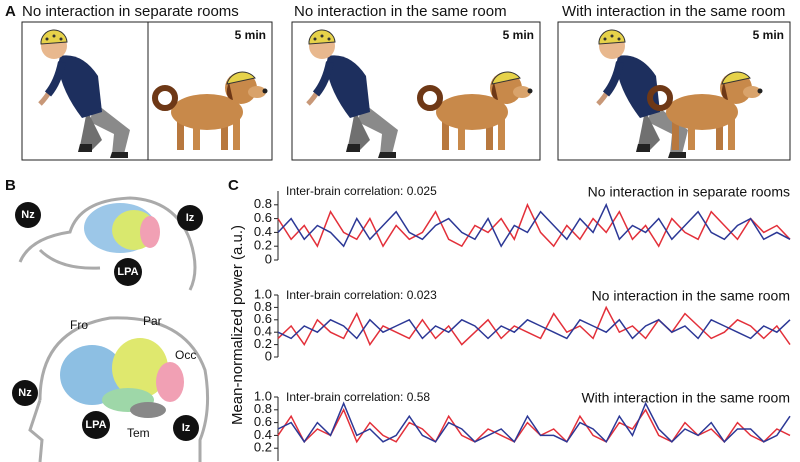 Image resolution: width=800 pixels, height=462 pixels. Describe the element at coordinates (138, 433) in the screenshot. I see `region-label: Tem` at that location.